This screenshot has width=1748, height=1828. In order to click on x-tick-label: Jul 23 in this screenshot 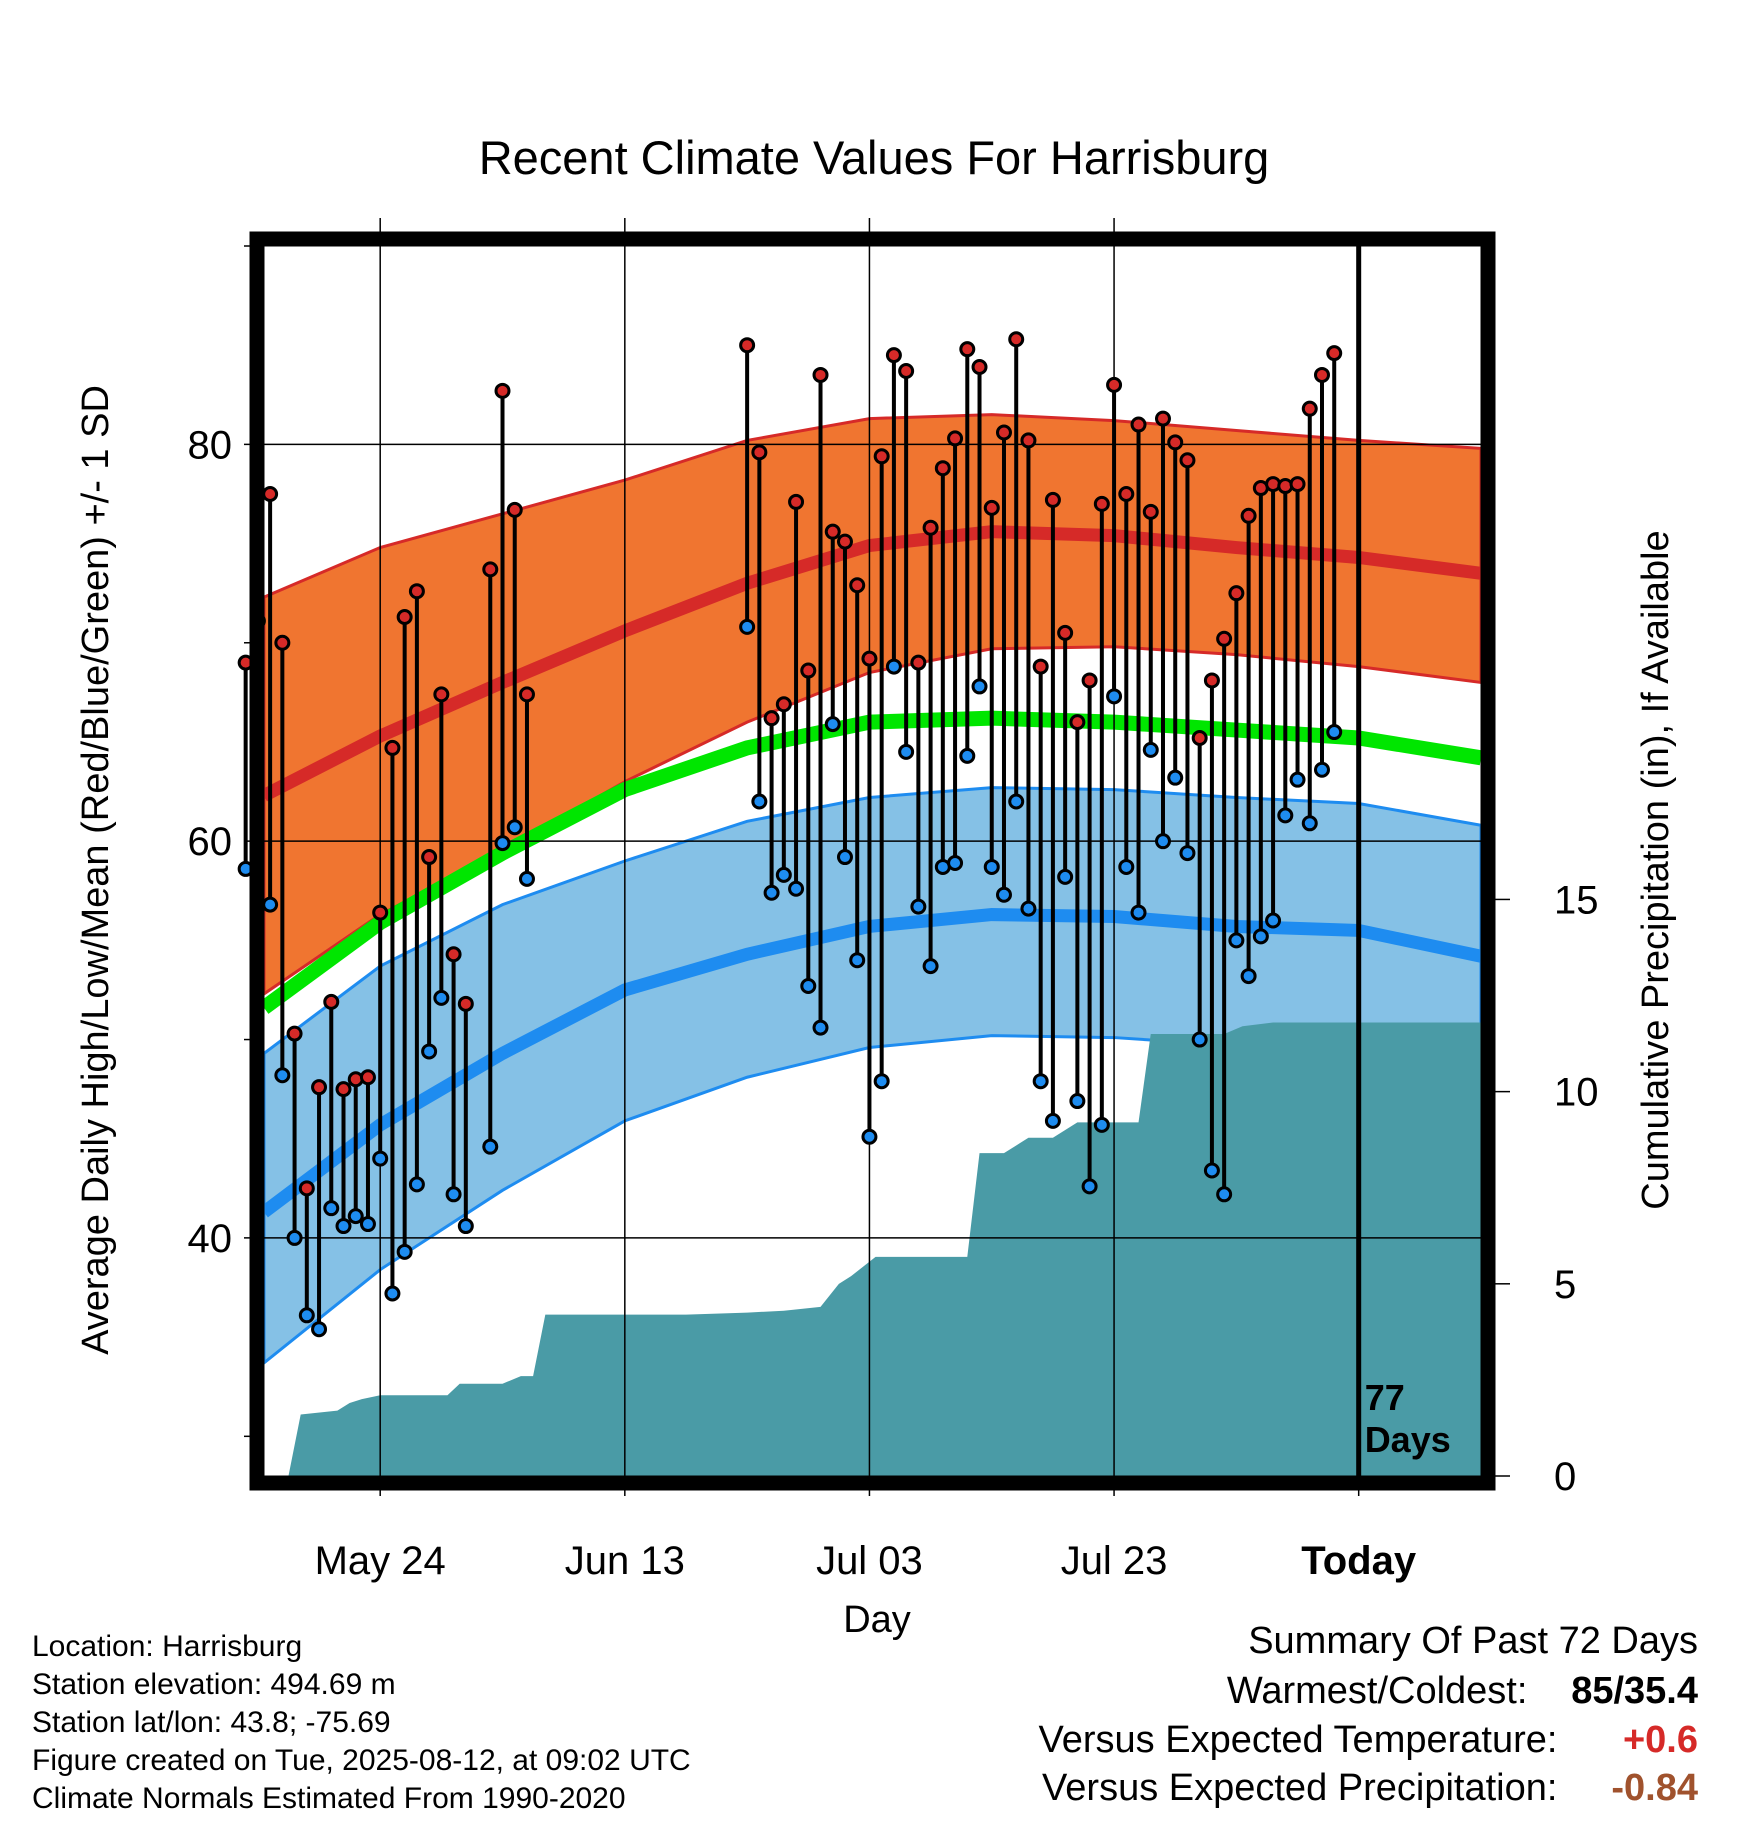, I will do `click(1114, 1561)`.